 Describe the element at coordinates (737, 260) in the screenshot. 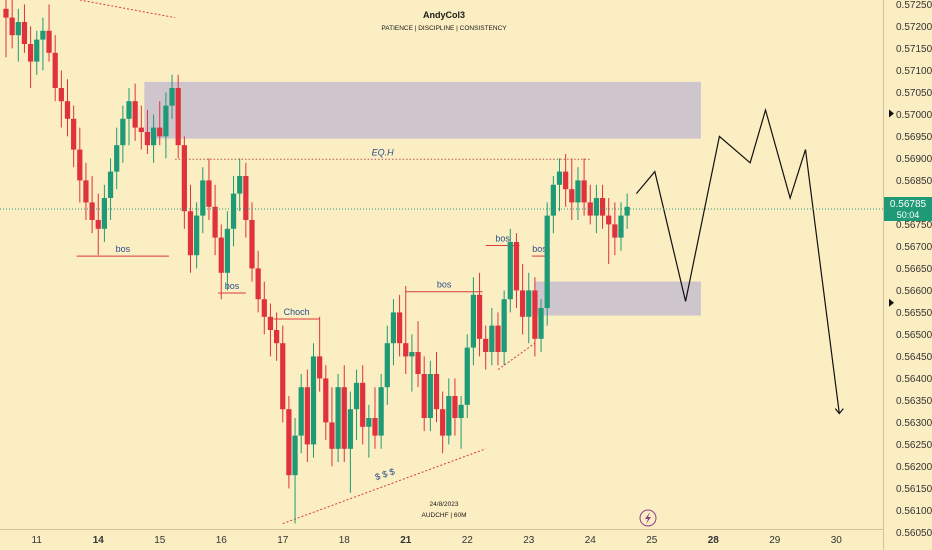

I see `projection-line` at that location.